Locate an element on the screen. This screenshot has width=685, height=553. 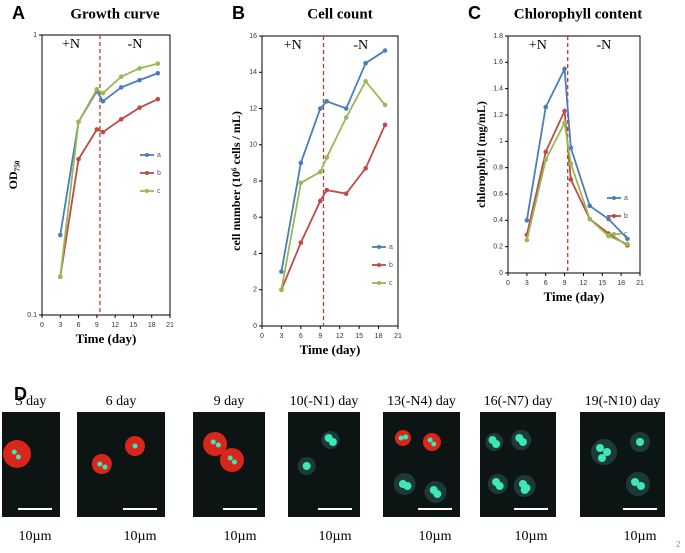
x-tick-label: 15 is located at coordinates (359, 336).